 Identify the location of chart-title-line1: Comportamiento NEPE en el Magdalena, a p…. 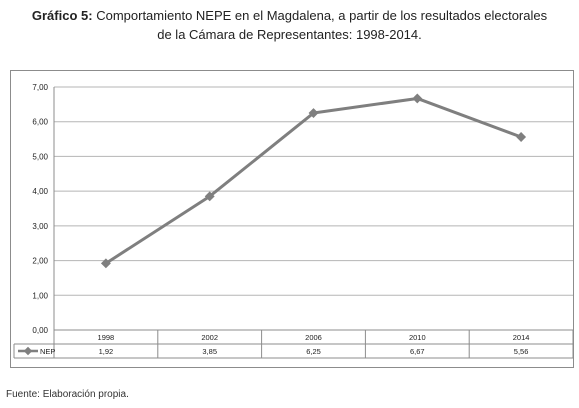
(322, 15).